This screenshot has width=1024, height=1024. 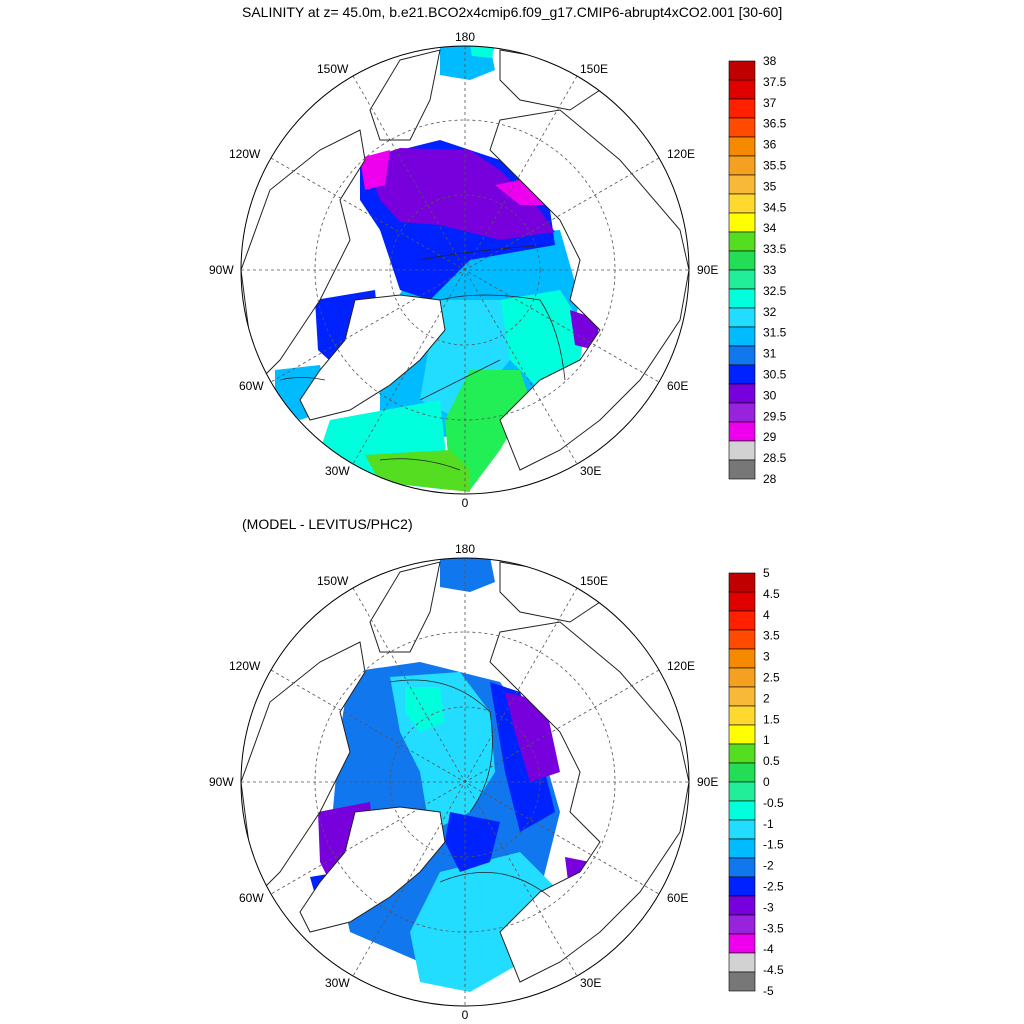 I want to click on colorbar-label: 37, so click(x=770, y=103).